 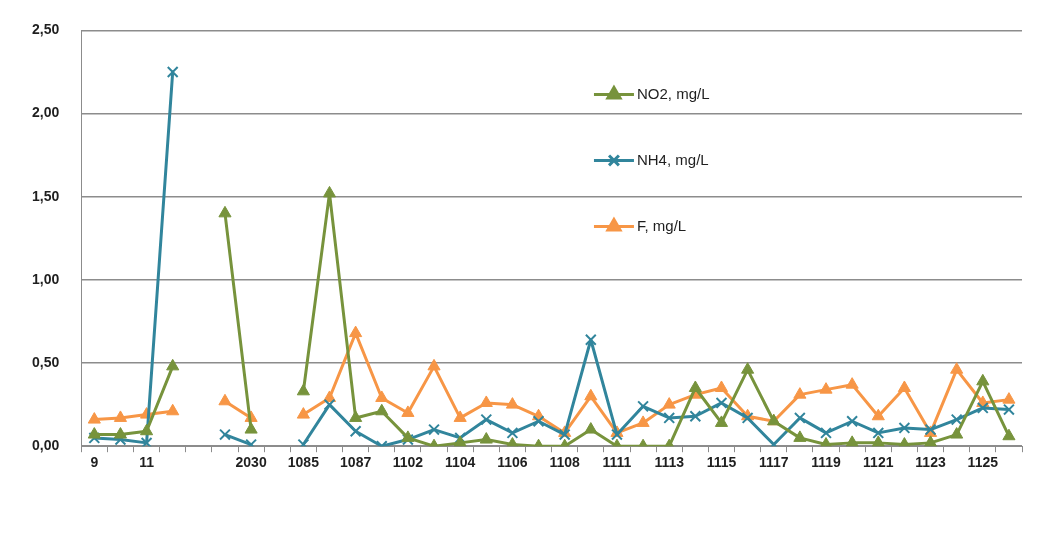 What do you see at coordinates (303, 462) in the screenshot?
I see `x-tick-label: 1085` at bounding box center [303, 462].